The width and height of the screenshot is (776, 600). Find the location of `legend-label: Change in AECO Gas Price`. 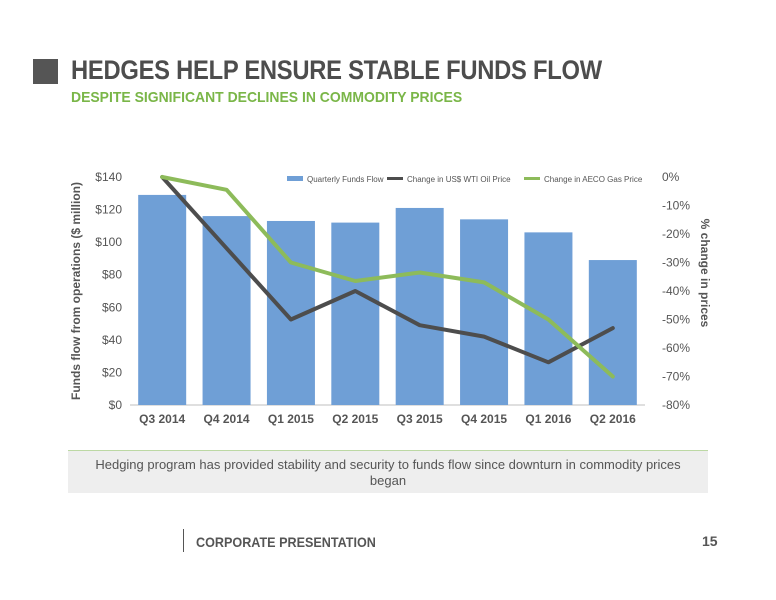

legend-label: Change in AECO Gas Price is located at coordinates (593, 179).